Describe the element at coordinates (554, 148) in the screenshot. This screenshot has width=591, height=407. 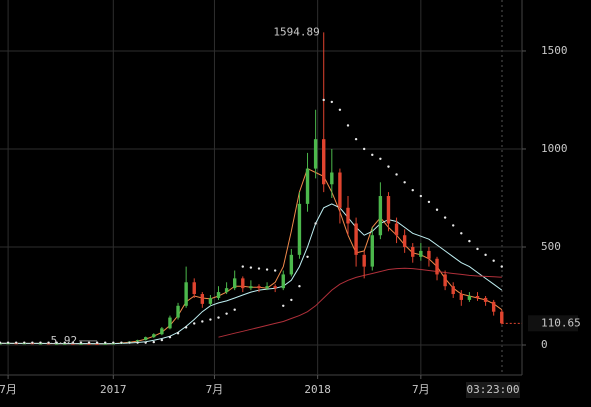
I see `y-tick-label: 1000` at that location.